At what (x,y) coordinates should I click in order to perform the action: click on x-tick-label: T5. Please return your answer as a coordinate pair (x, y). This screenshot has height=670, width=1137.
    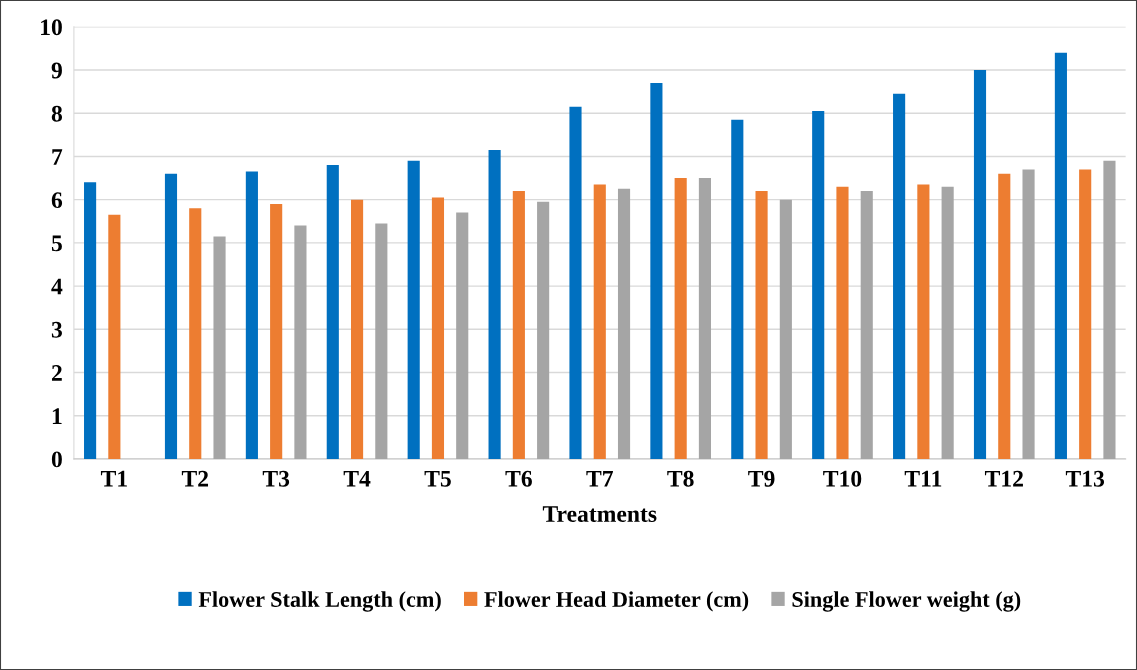
    Looking at the image, I should click on (437, 478).